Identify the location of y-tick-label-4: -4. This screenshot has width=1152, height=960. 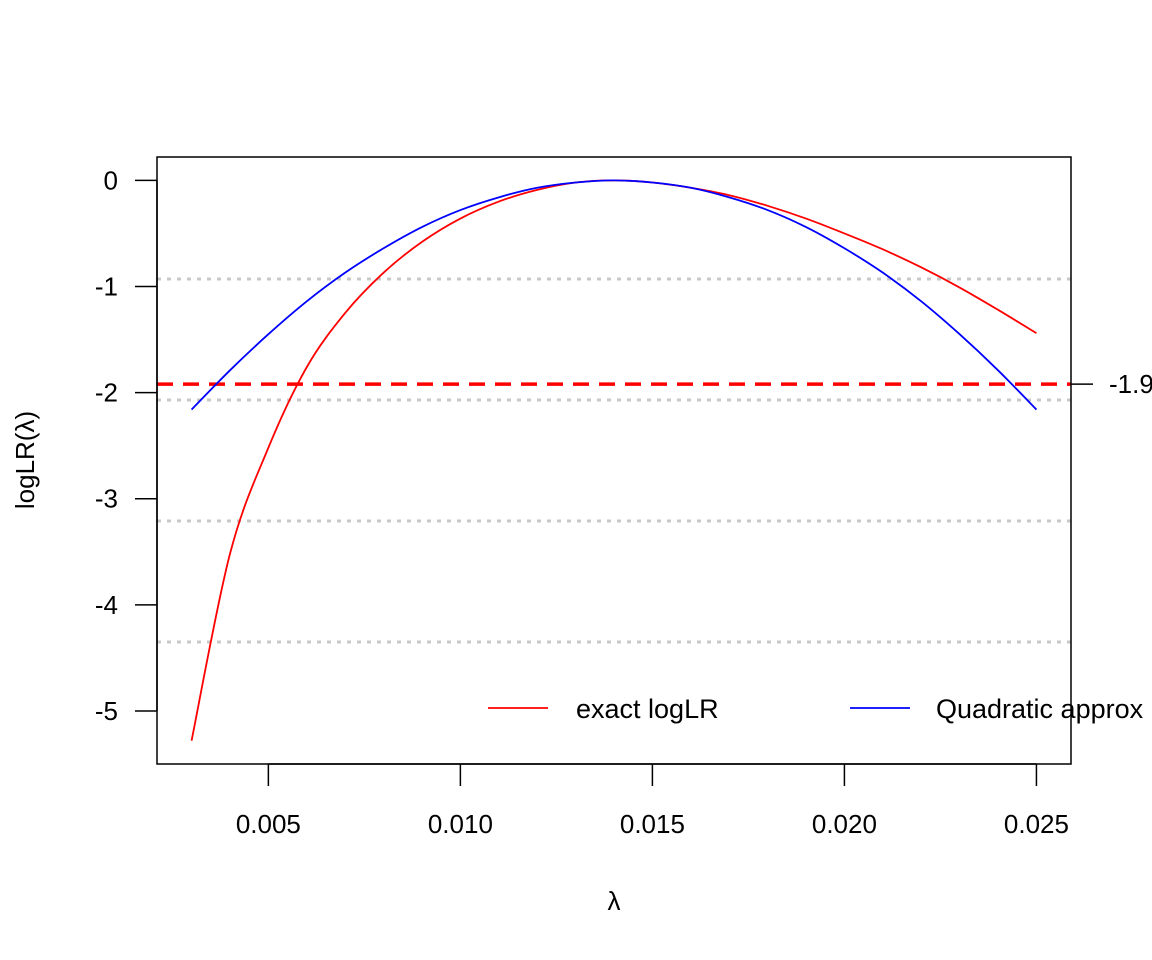
(106, 605).